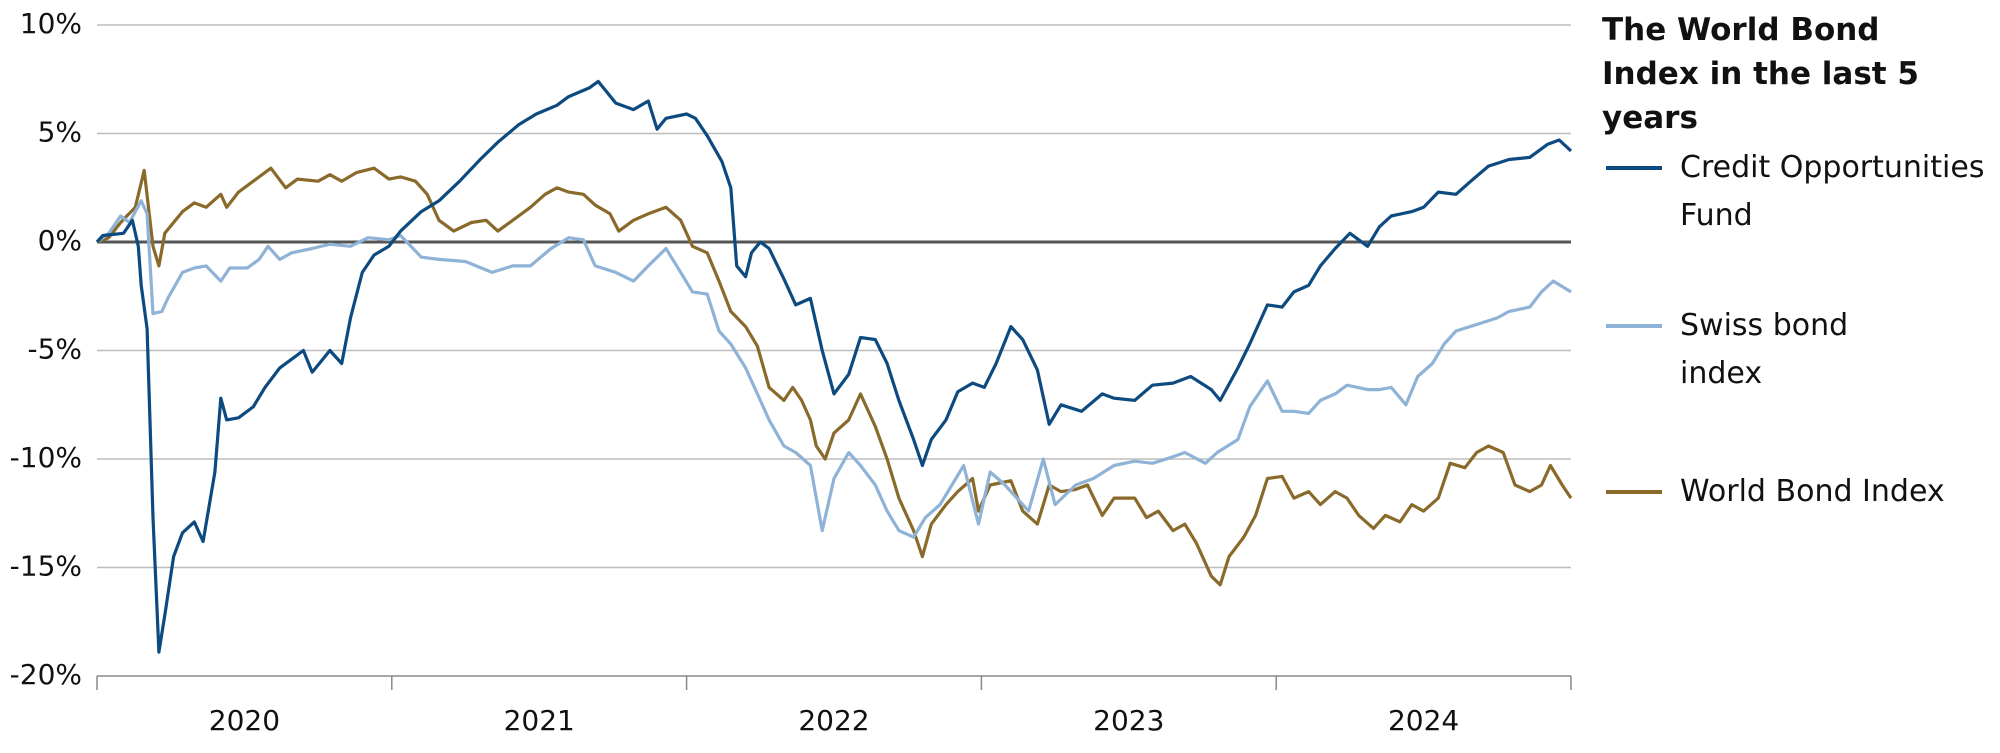 The width and height of the screenshot is (2000, 753). I want to click on legend-label: World Bond Index, so click(1812, 491).